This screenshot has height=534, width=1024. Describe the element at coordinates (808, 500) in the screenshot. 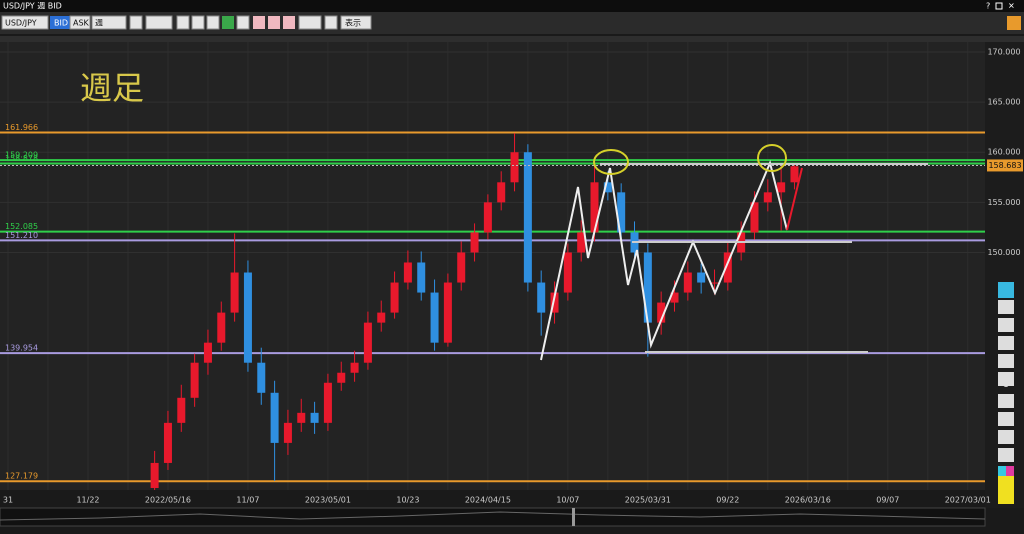

I see `x-tick-label: 2026/03/16` at that location.